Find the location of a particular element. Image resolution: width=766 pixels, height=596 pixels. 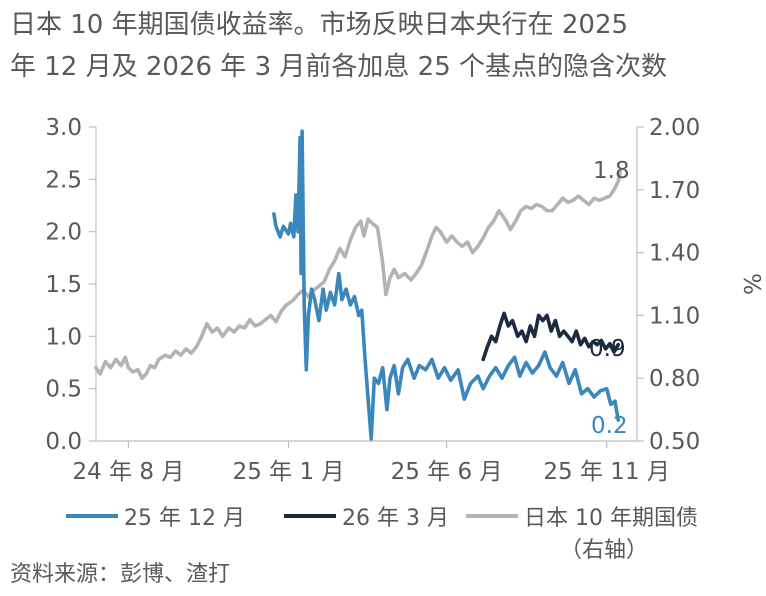

y-right-tick-label: 1.10 is located at coordinates (674, 316).